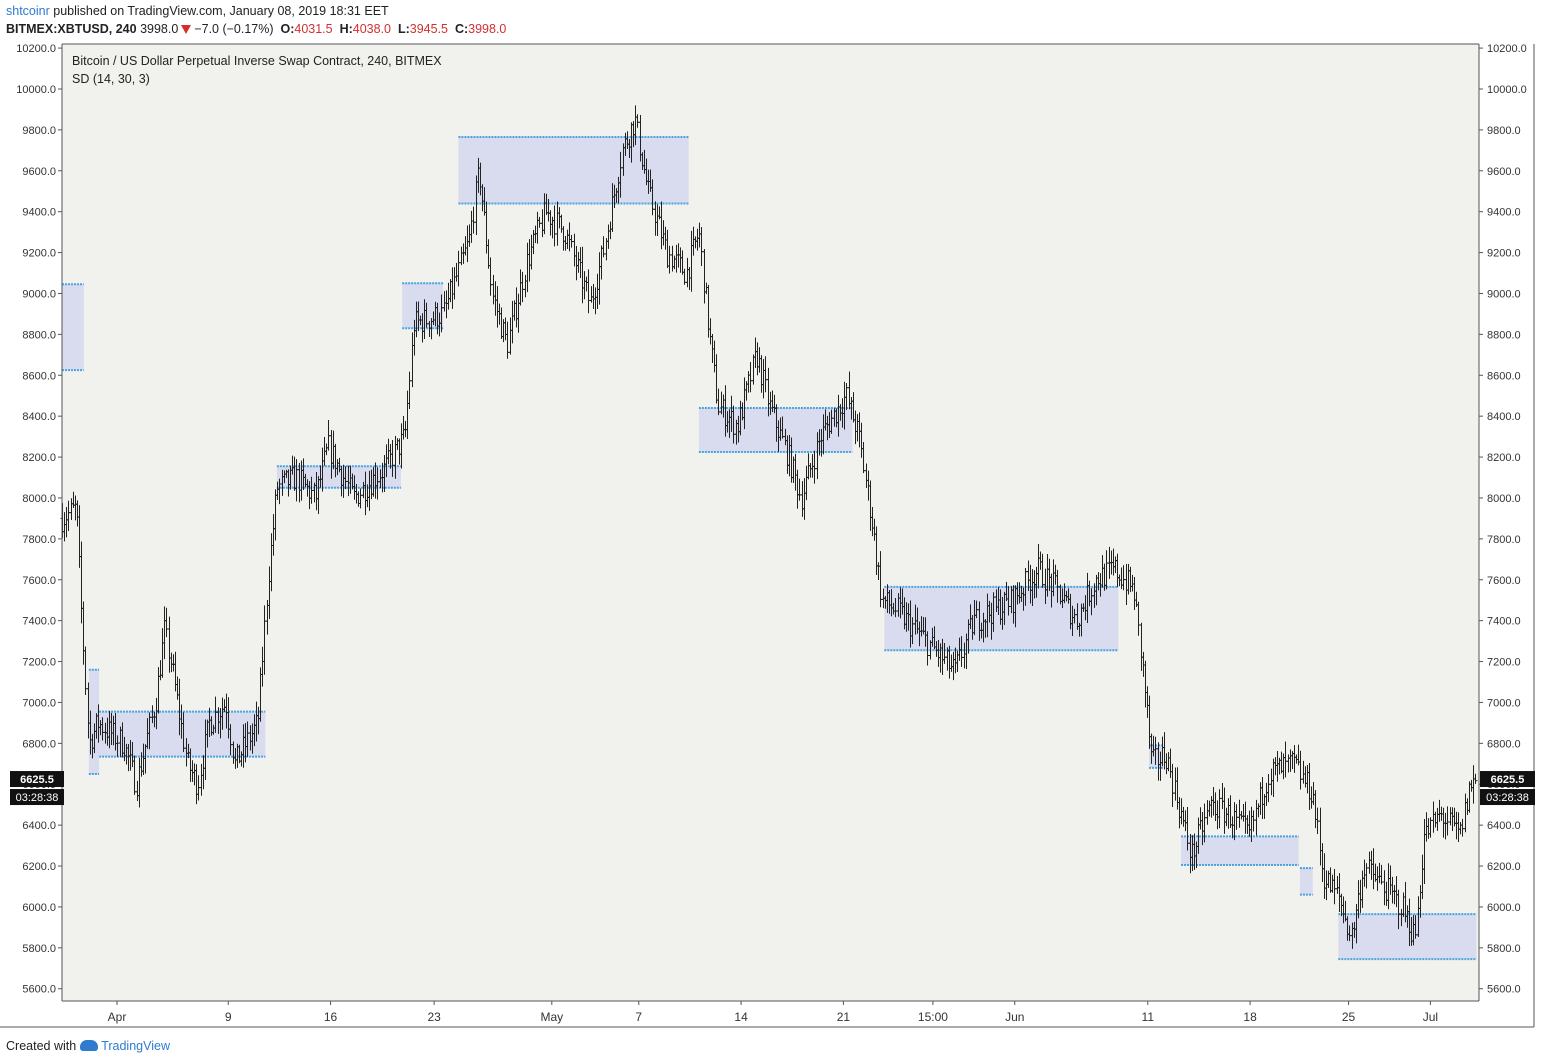 This screenshot has height=1064, width=1541. What do you see at coordinates (638, 1017) in the screenshot?
I see `x-tick-label: 7` at bounding box center [638, 1017].